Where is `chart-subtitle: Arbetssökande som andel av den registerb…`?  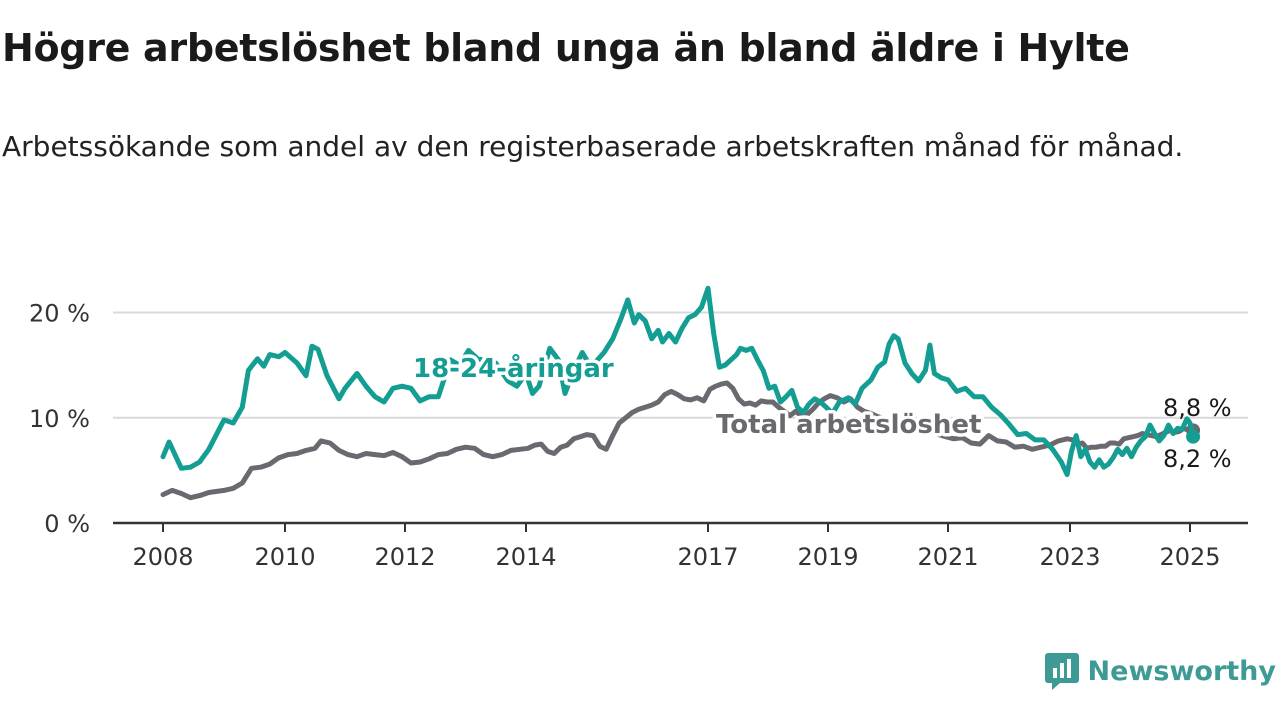
chart-subtitle: Arbetssökande som andel av den registerb… is located at coordinates (593, 146).